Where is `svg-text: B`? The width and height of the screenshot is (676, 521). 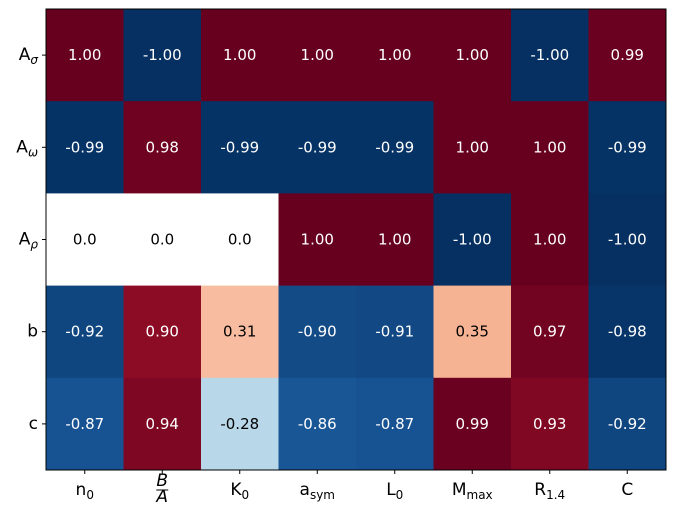 svg-text: B is located at coordinates (162, 481).